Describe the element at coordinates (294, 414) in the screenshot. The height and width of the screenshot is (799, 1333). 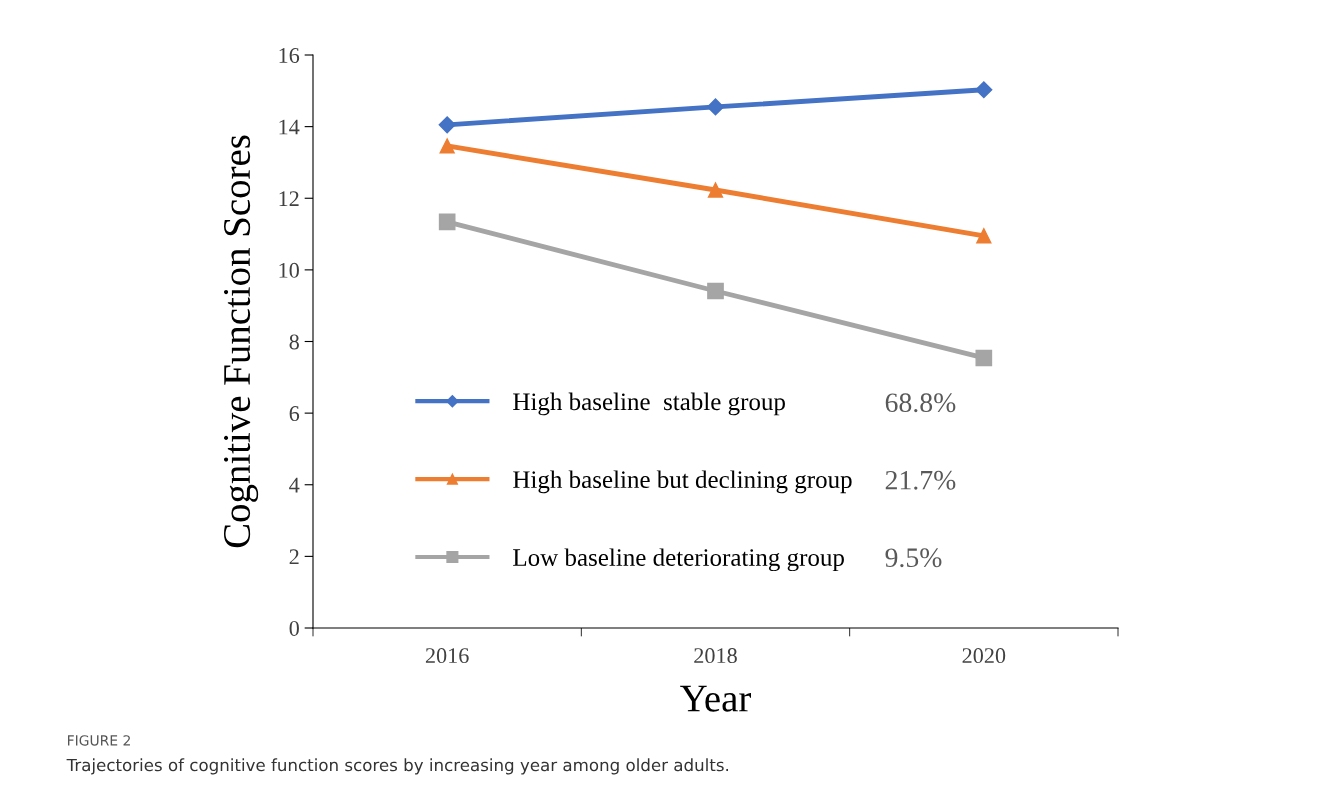
I see `y-tick-label: 6` at that location.